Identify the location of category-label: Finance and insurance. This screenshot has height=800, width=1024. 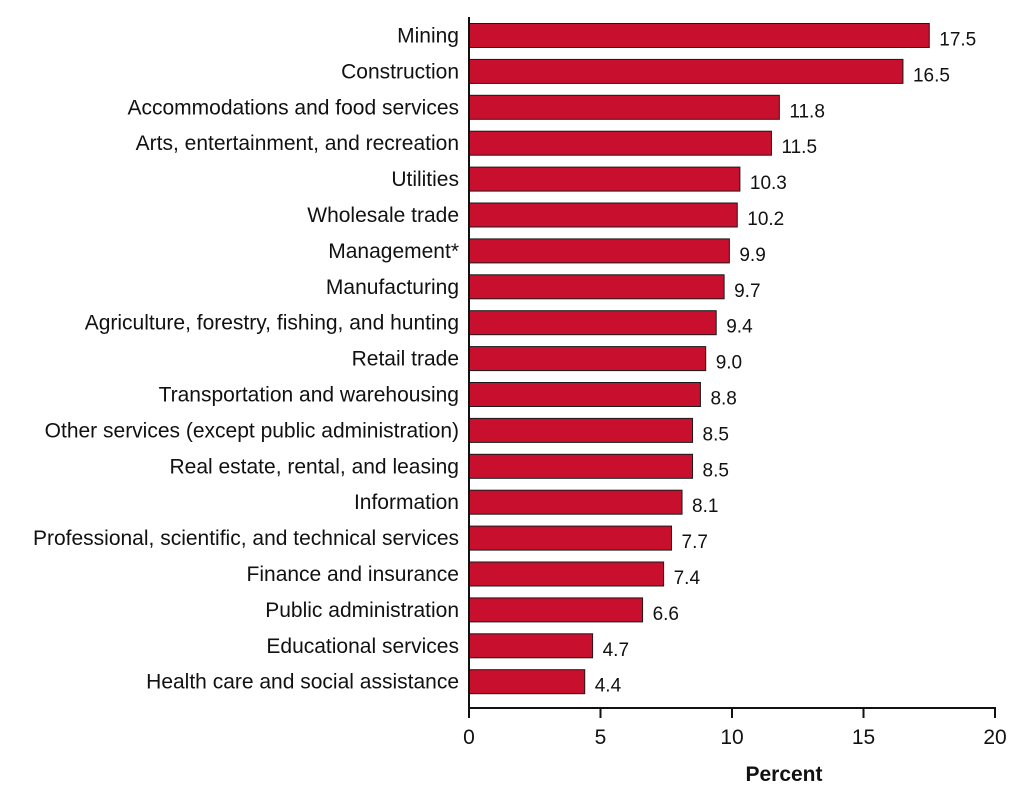
(353, 574).